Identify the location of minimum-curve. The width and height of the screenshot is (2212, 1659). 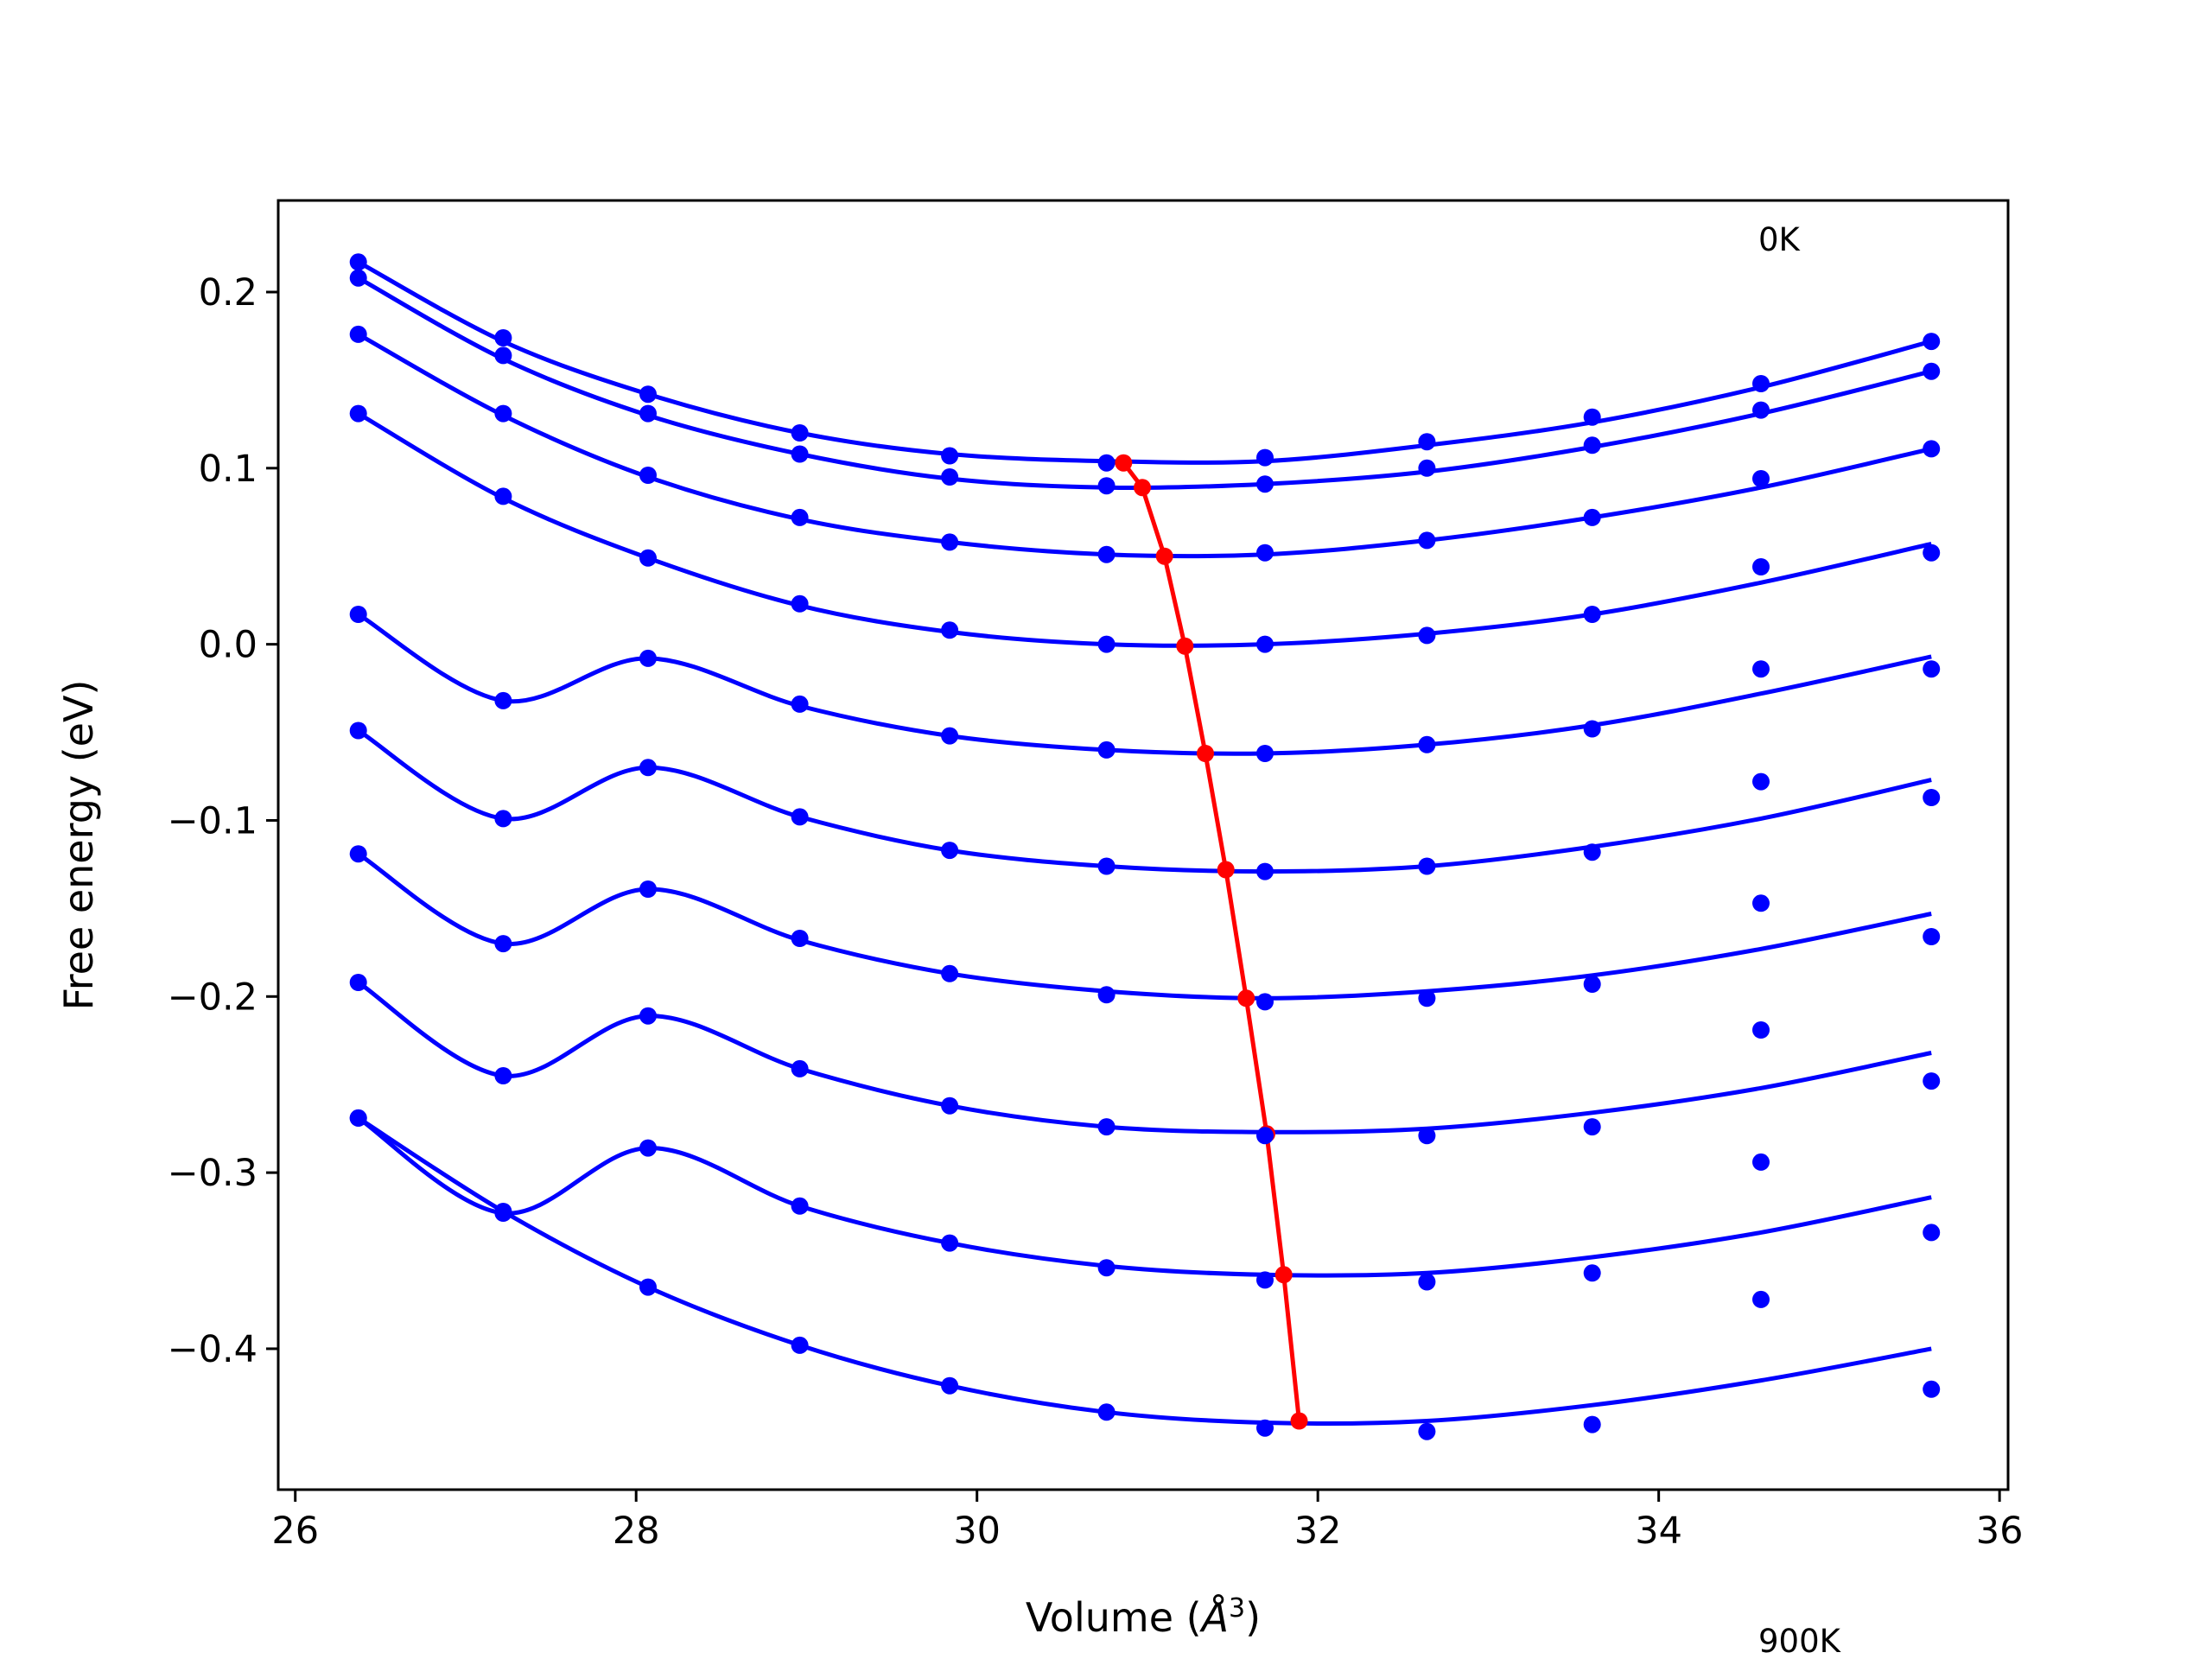
(1211, 942).